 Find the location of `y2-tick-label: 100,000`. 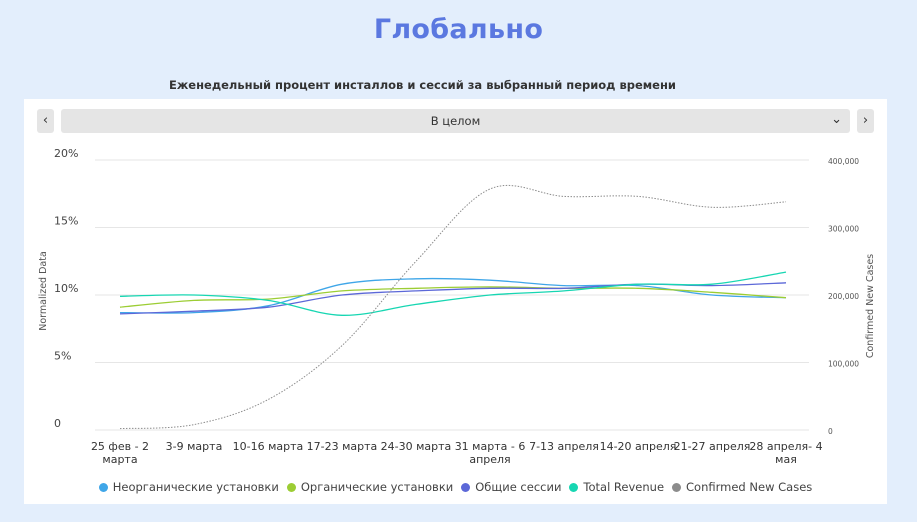

y2-tick-label: 100,000 is located at coordinates (843, 364).